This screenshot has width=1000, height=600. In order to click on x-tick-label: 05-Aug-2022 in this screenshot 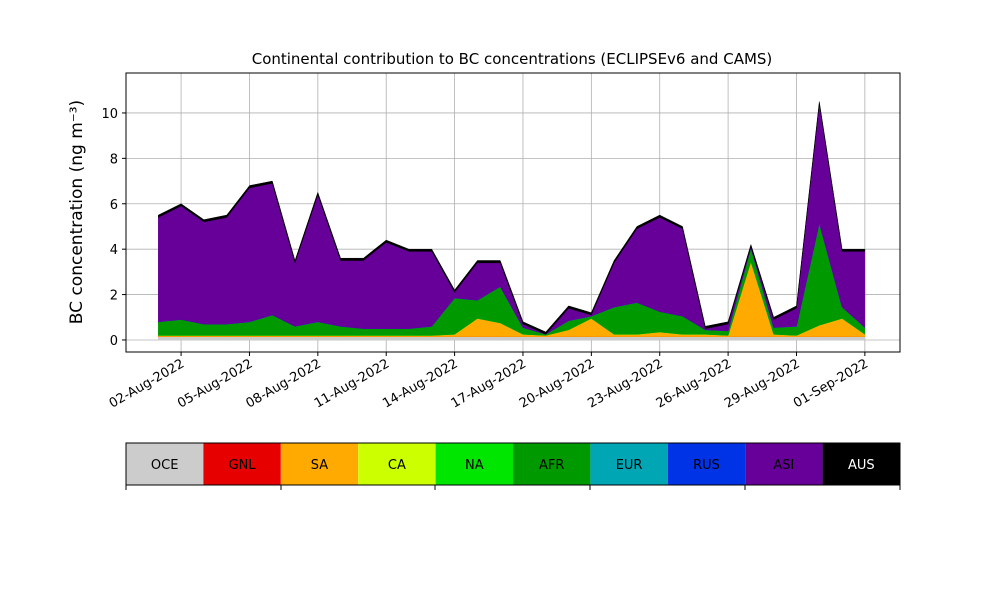, I will do `click(215, 383)`.